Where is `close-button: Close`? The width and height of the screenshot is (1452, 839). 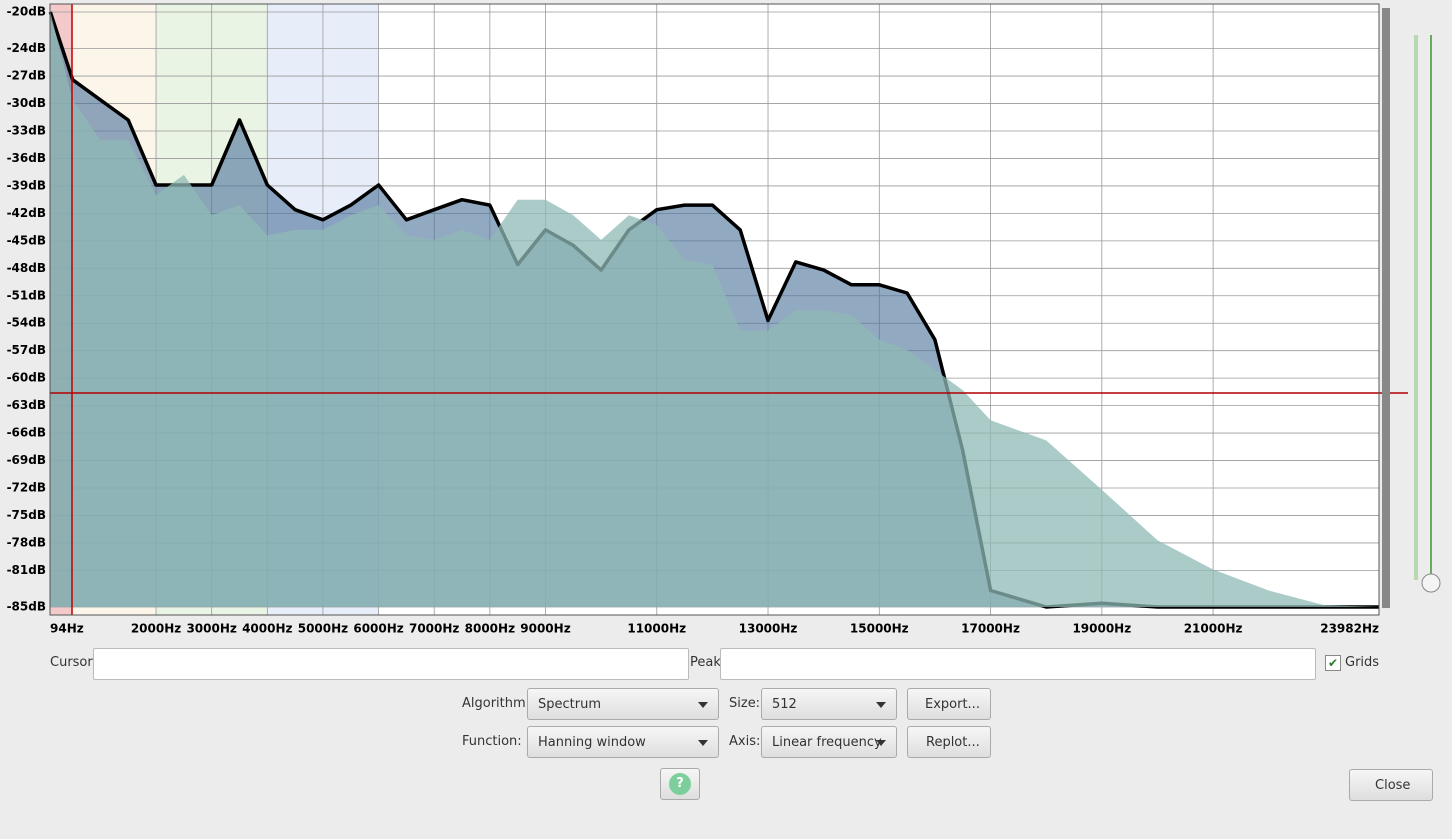 close-button: Close is located at coordinates (1391, 785).